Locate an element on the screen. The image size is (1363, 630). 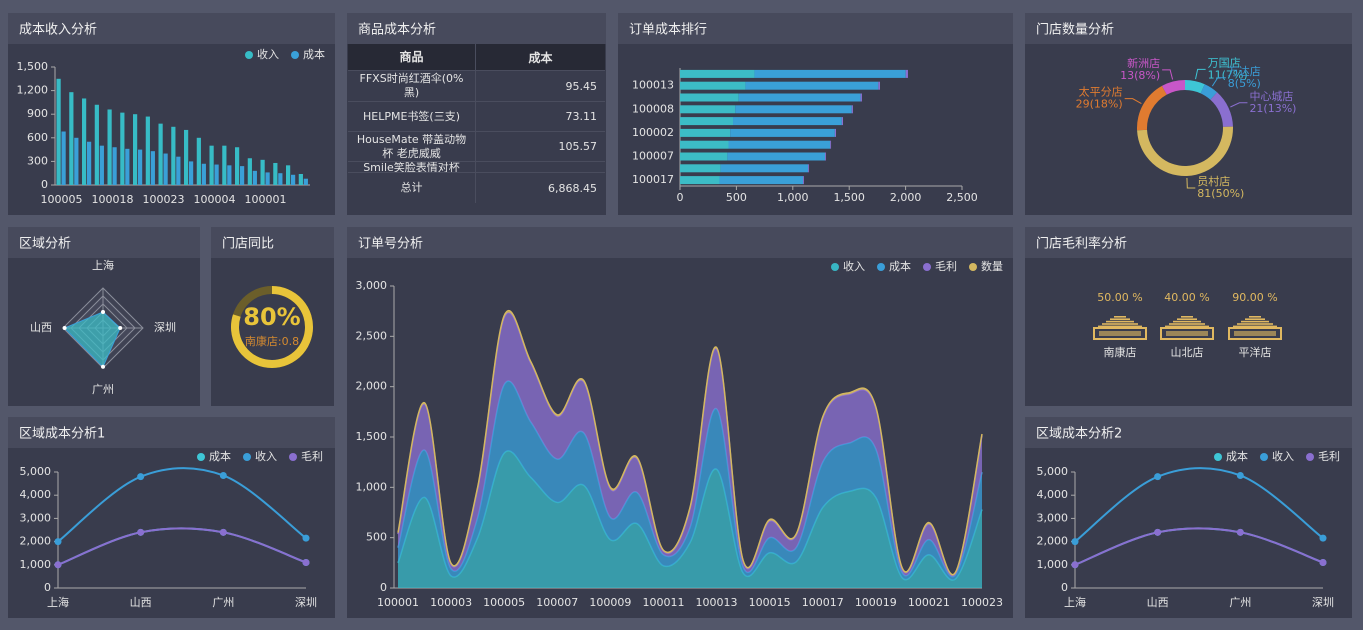
radar-label: 广州 is located at coordinates (103, 389).